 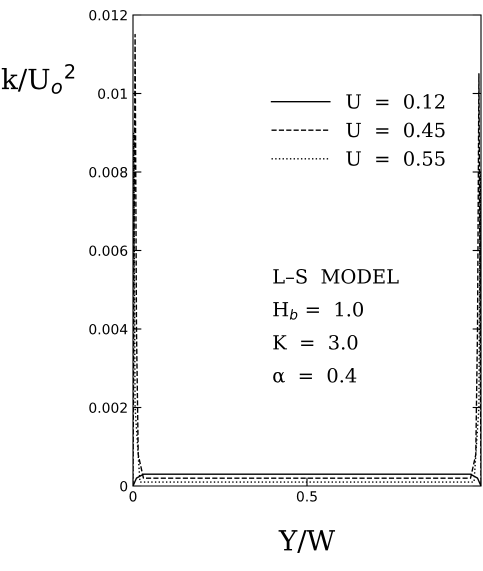 What do you see at coordinates (108, 172) in the screenshot?
I see `y-tick-label: 0.008` at bounding box center [108, 172].